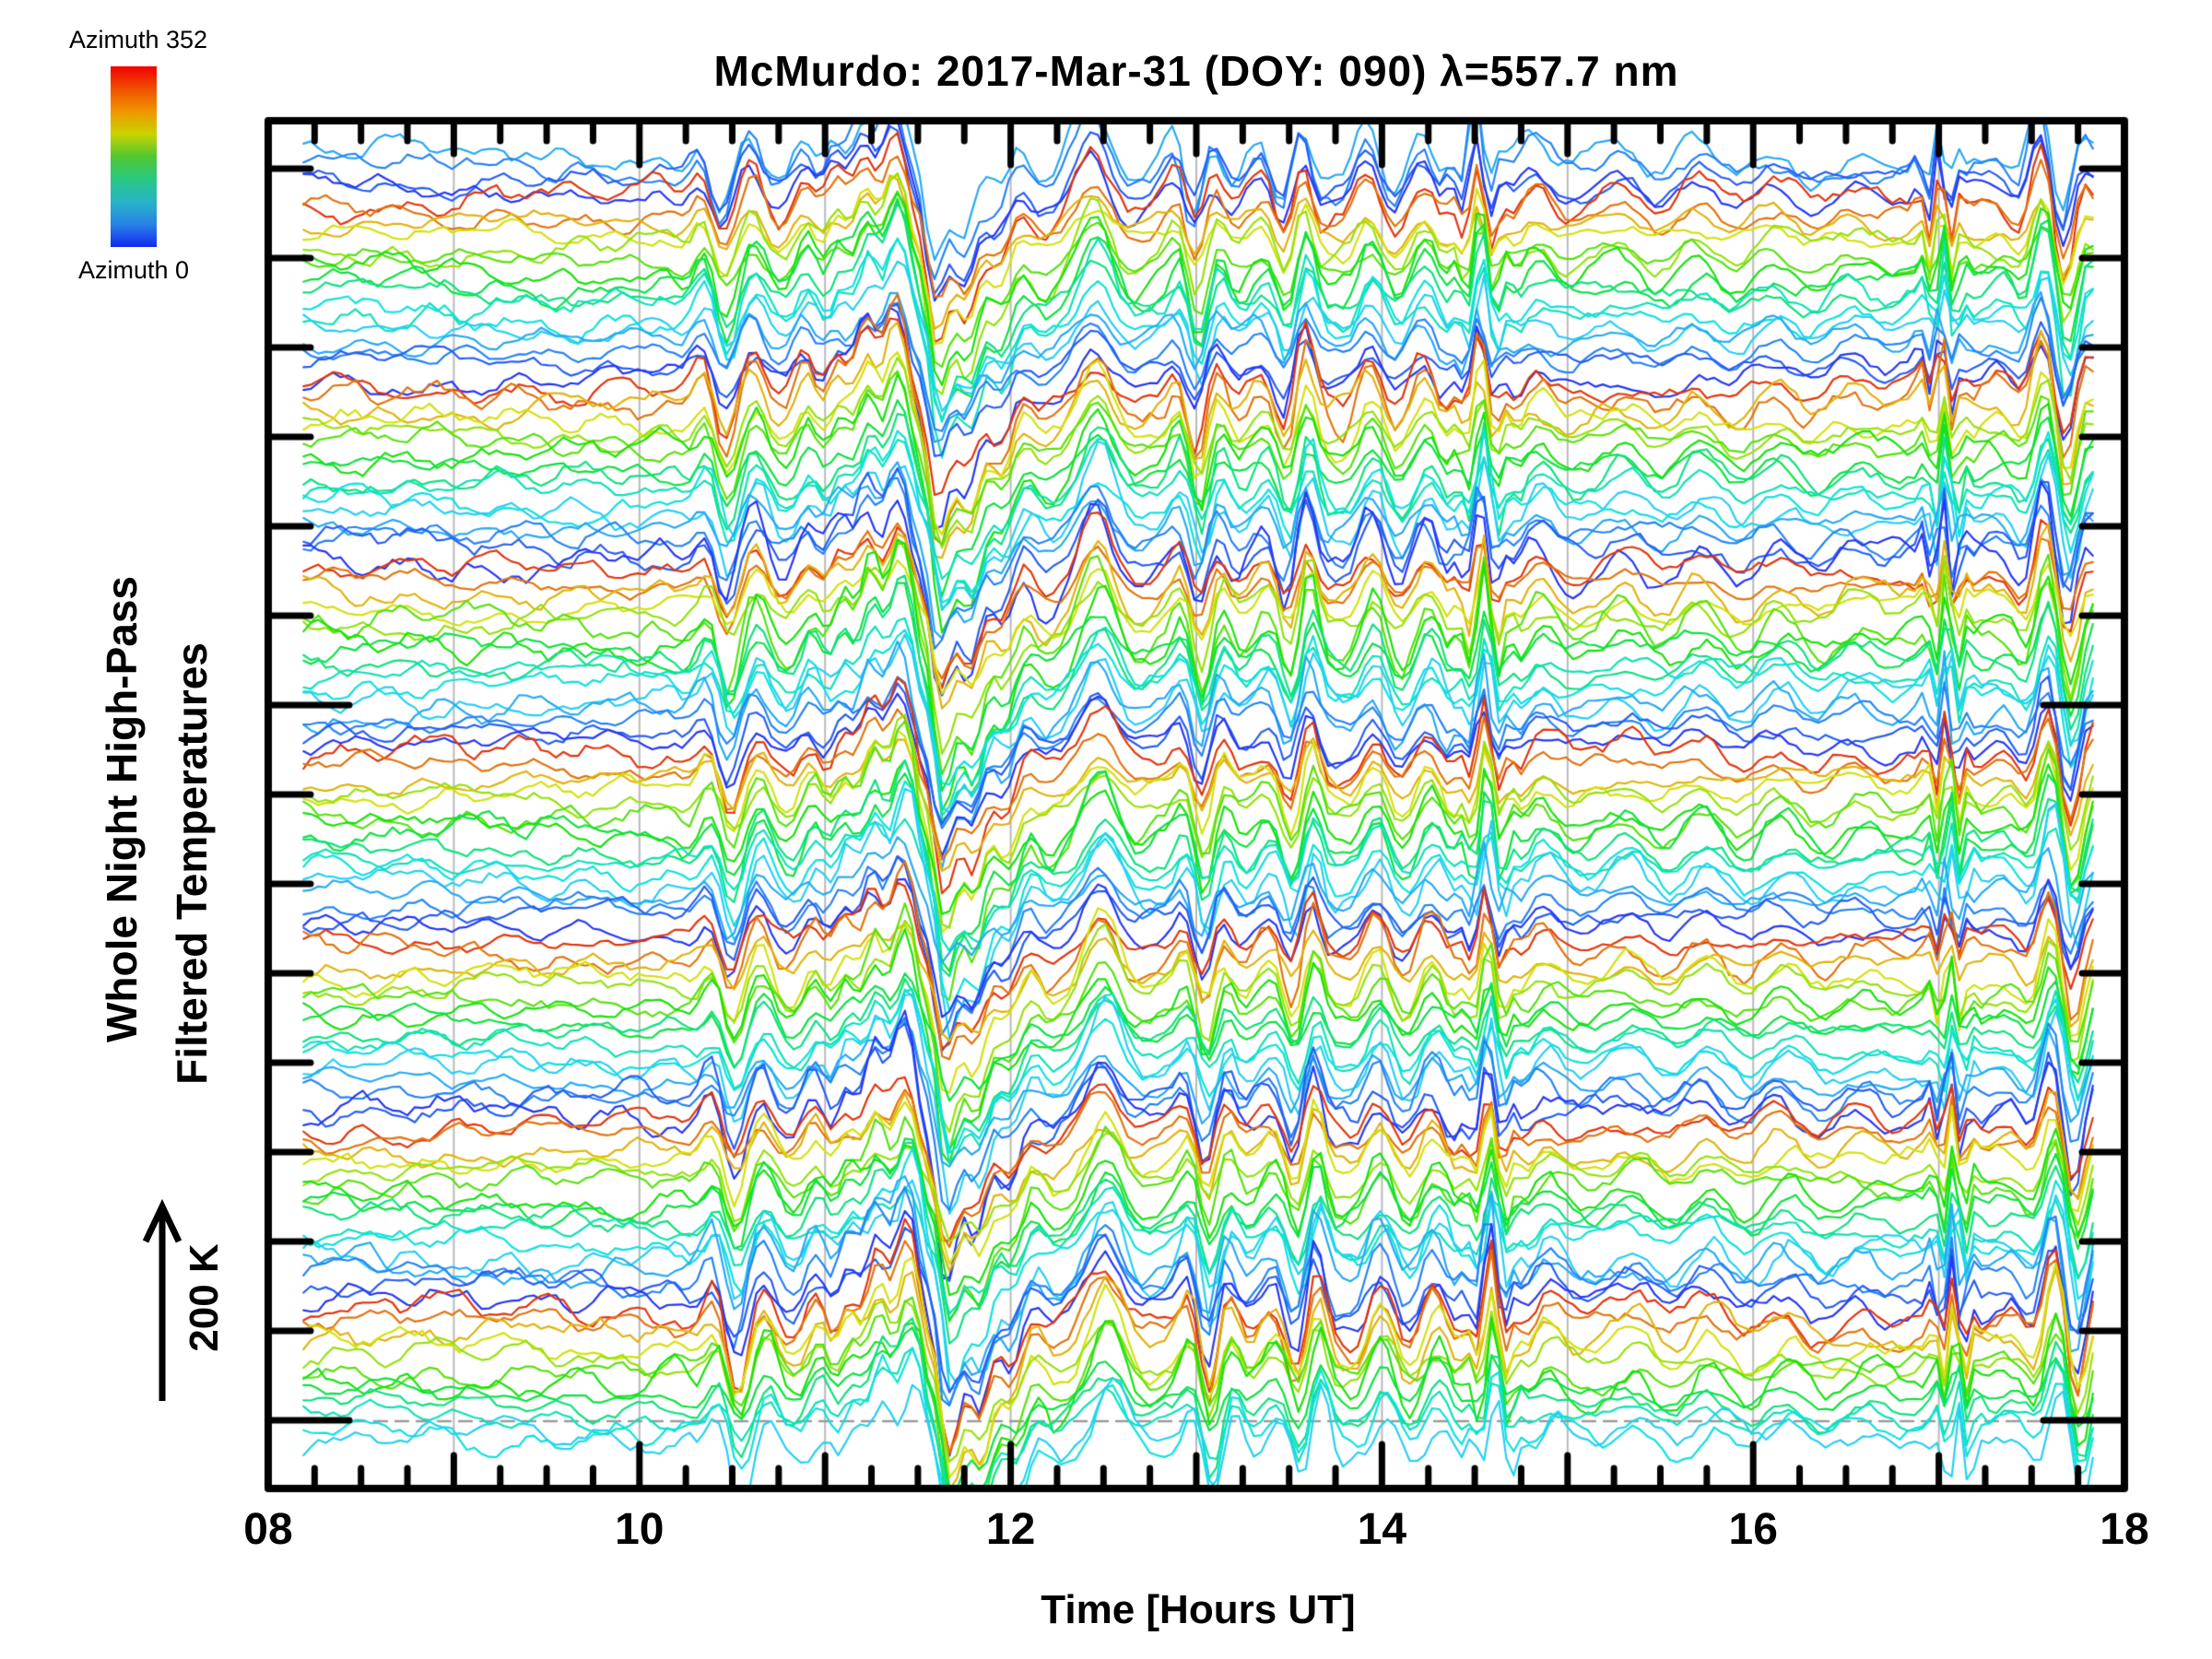 The image size is (2212, 1659). What do you see at coordinates (268, 1529) in the screenshot?
I see `x-tick-label: 08` at bounding box center [268, 1529].